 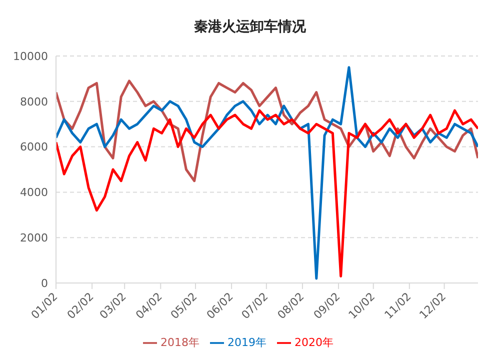 I want to click on y-tick-label: 6000, so click(x=34, y=147).